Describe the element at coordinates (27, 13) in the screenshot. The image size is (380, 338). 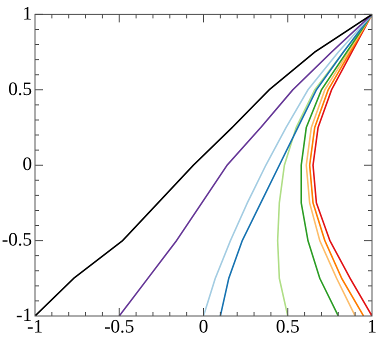
I see `y-tick-label: 1` at that location.